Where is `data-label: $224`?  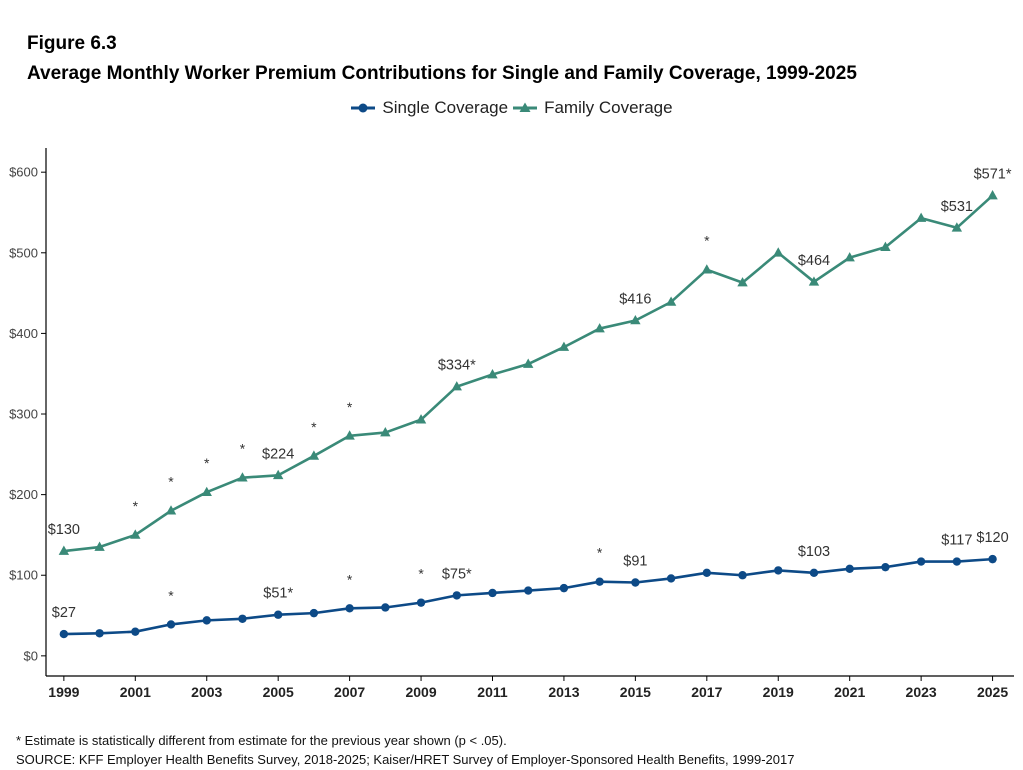
data-label: $224 is located at coordinates (278, 454).